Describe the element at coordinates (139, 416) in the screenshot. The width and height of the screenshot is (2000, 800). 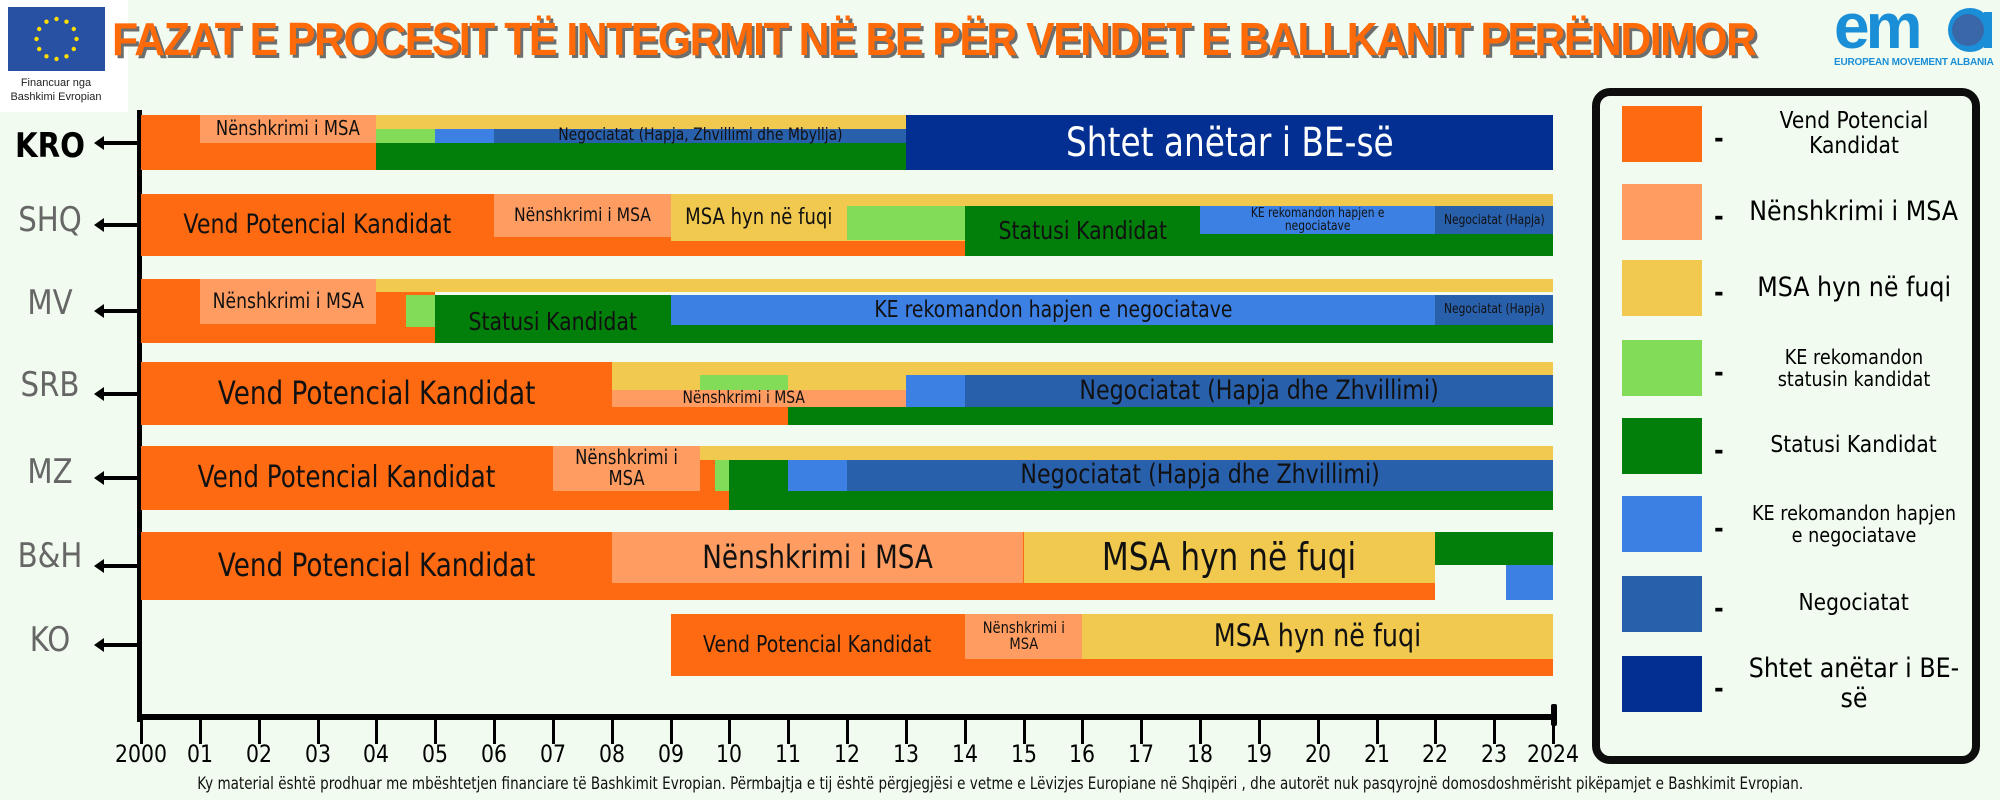
I see `y-axis-line` at that location.